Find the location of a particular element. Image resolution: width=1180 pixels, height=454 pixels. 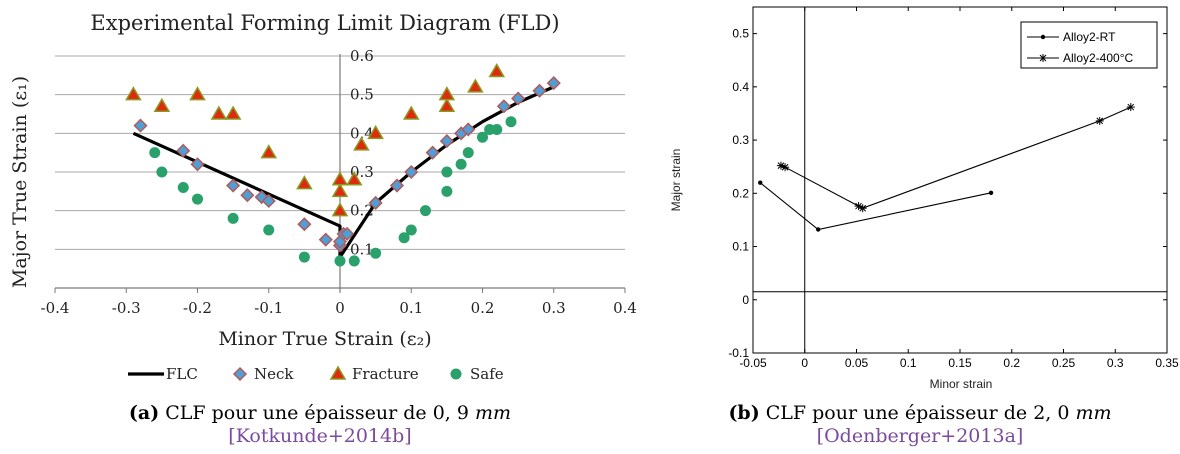

xtick-label: 0.05 is located at coordinates (857, 363).